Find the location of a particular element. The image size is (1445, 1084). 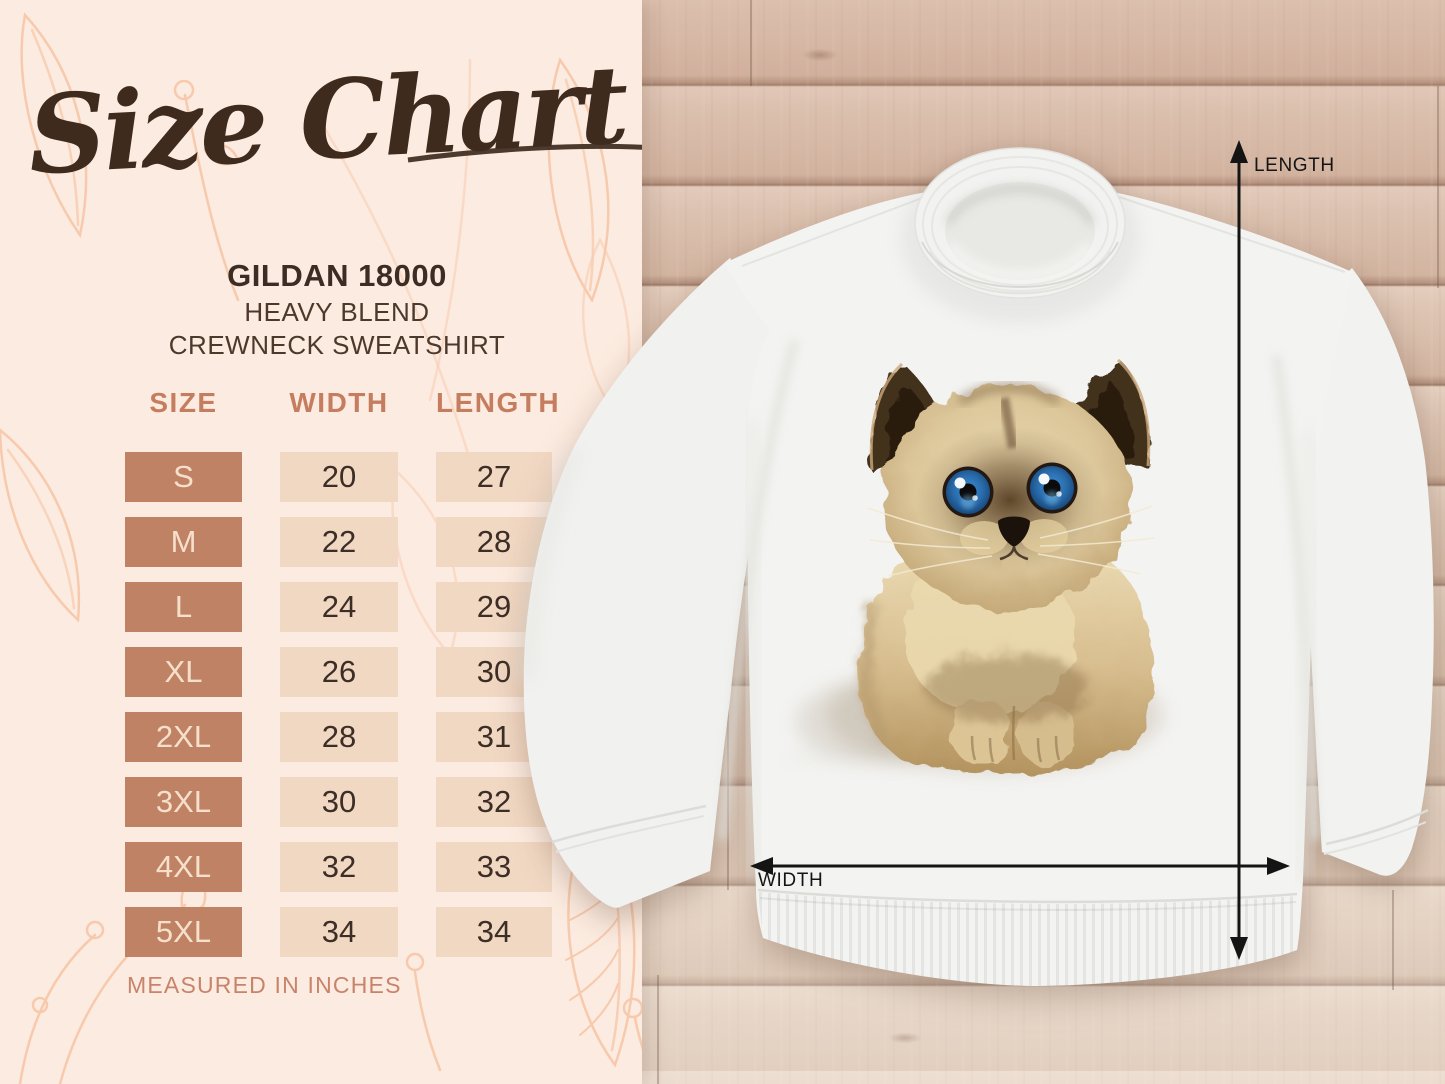

size-cell: M is located at coordinates (183, 542).